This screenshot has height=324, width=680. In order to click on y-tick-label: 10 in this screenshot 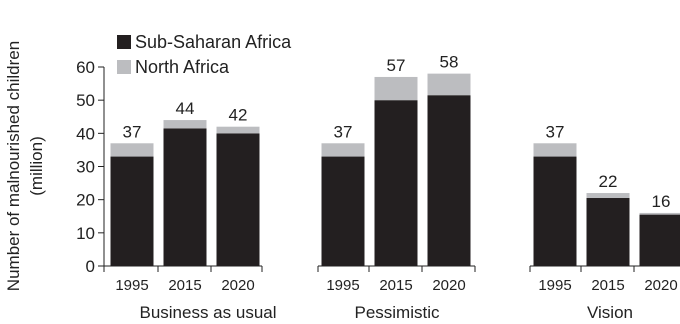, I will do `click(85, 233)`.